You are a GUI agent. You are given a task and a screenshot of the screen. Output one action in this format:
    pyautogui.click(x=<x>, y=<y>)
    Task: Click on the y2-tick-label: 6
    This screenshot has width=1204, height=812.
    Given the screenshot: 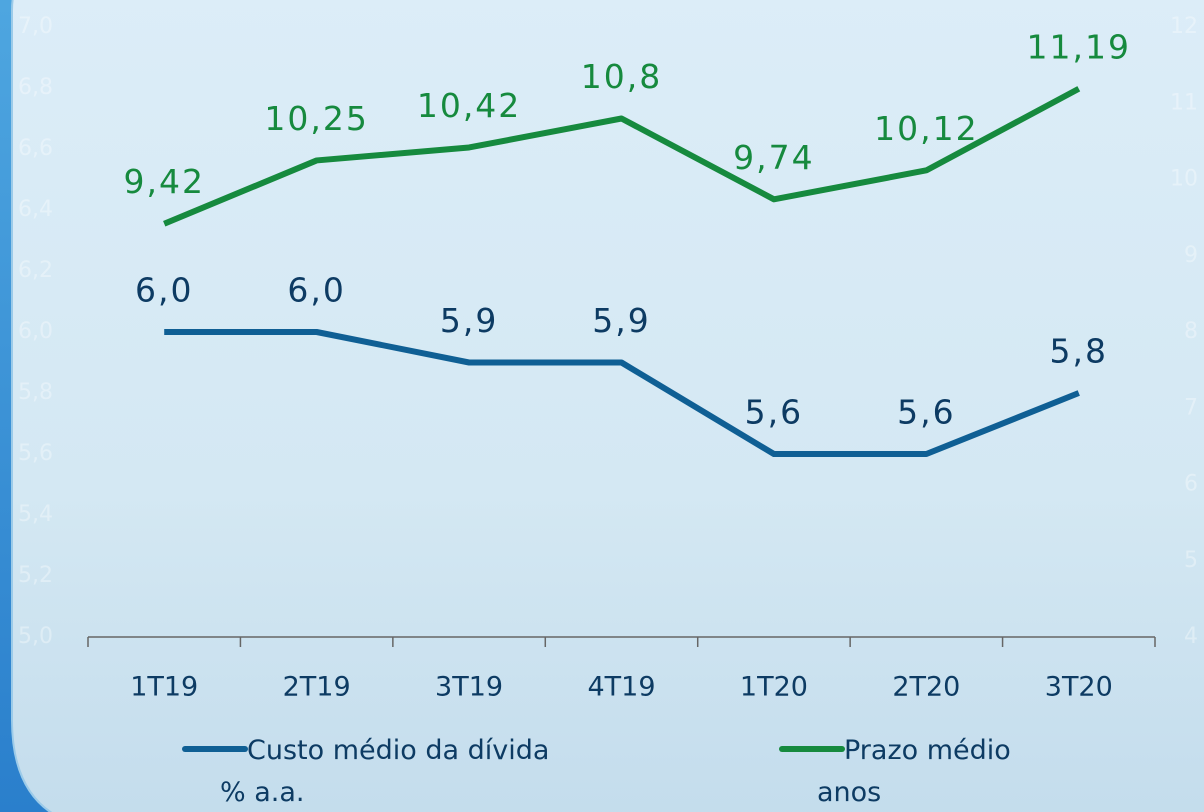 What is the action you would take?
    pyautogui.click(x=1191, y=484)
    